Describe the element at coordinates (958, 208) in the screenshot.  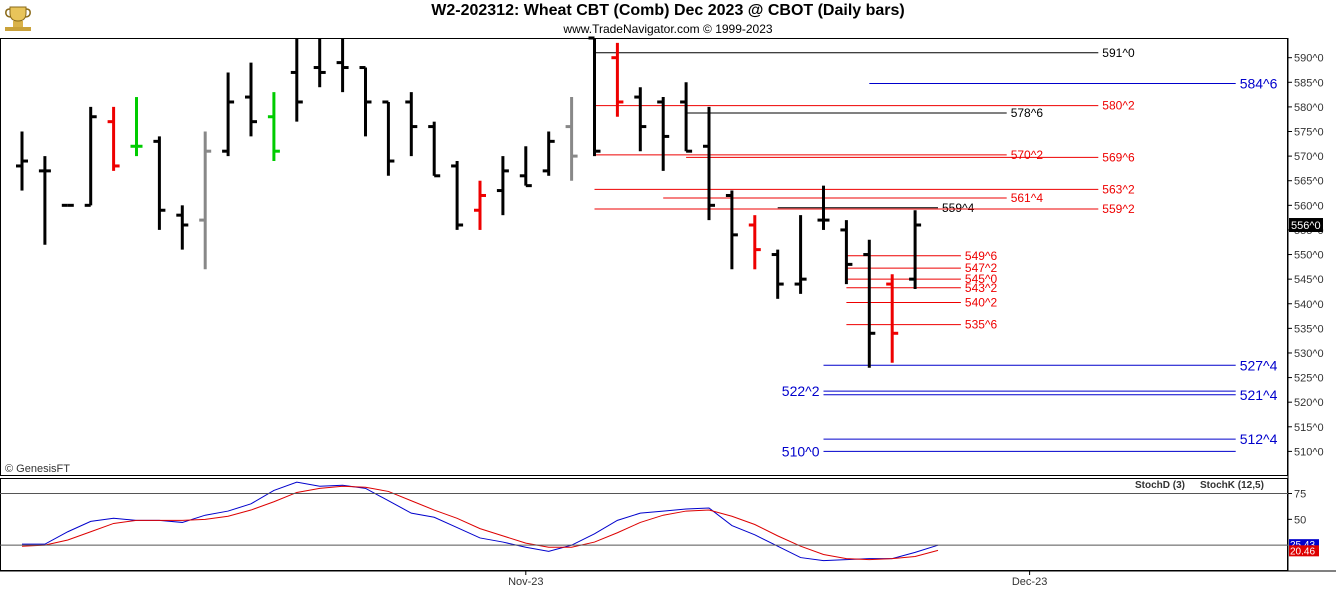
I see `level-label: 559^4` at that location.